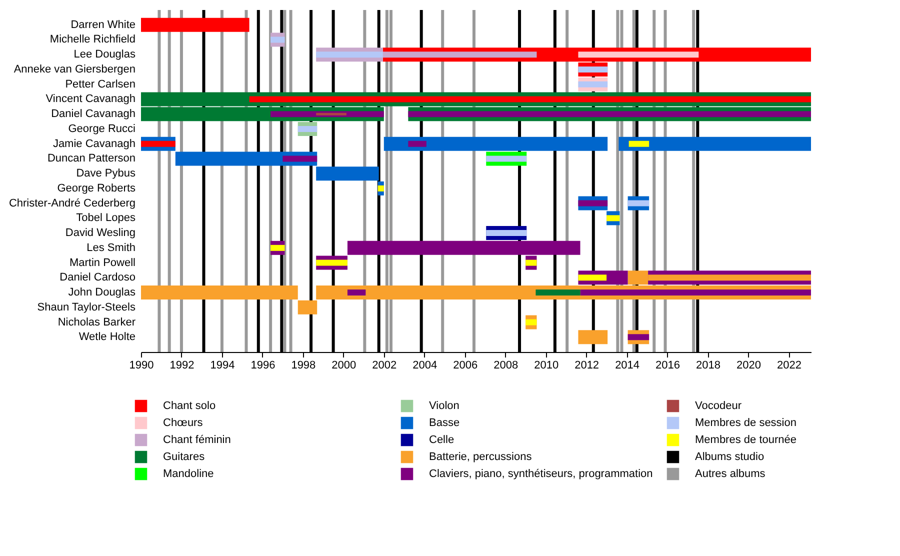  I want to click on y-tick-label: John Douglas, so click(102, 292).